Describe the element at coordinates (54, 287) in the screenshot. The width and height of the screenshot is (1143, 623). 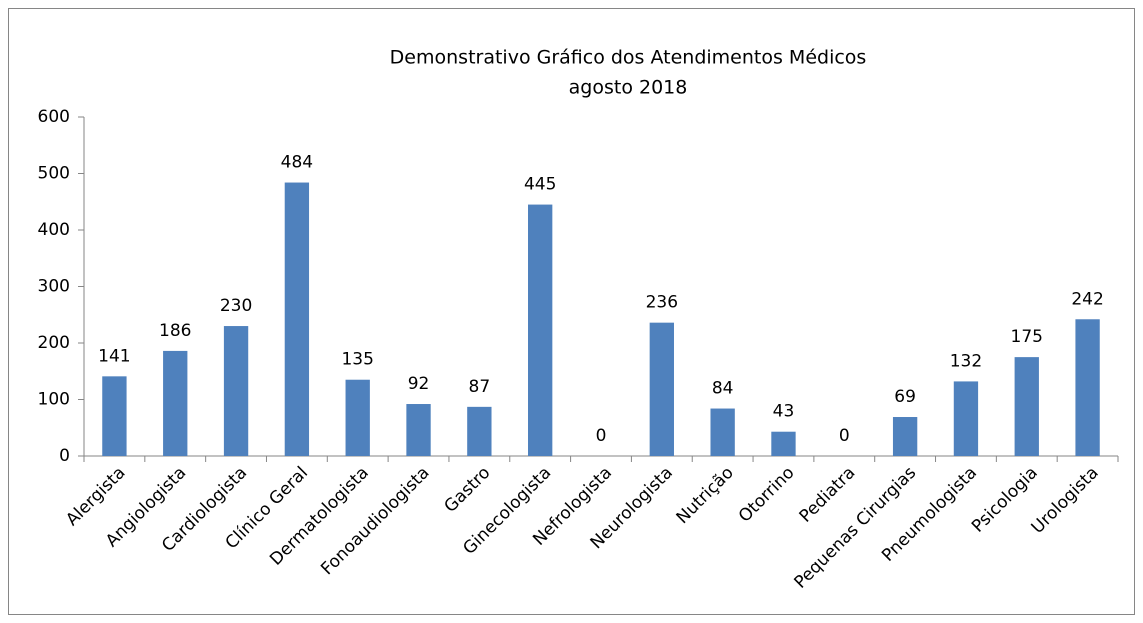
I see `y-tick-label: 300` at that location.